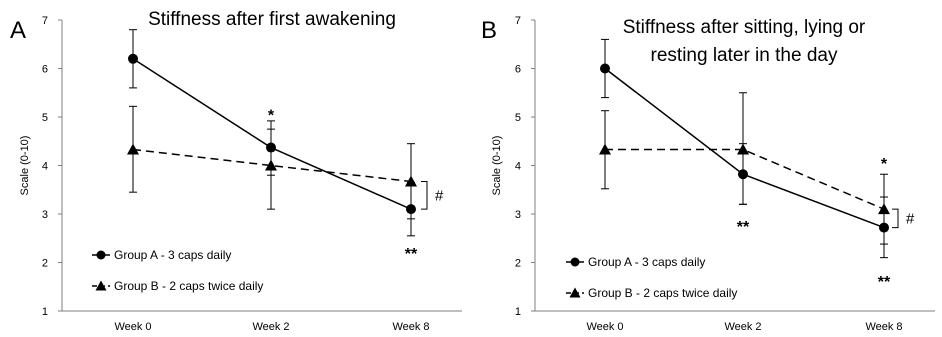 This screenshot has width=942, height=337. I want to click on panel-a-legend-b-marker, so click(101, 285).